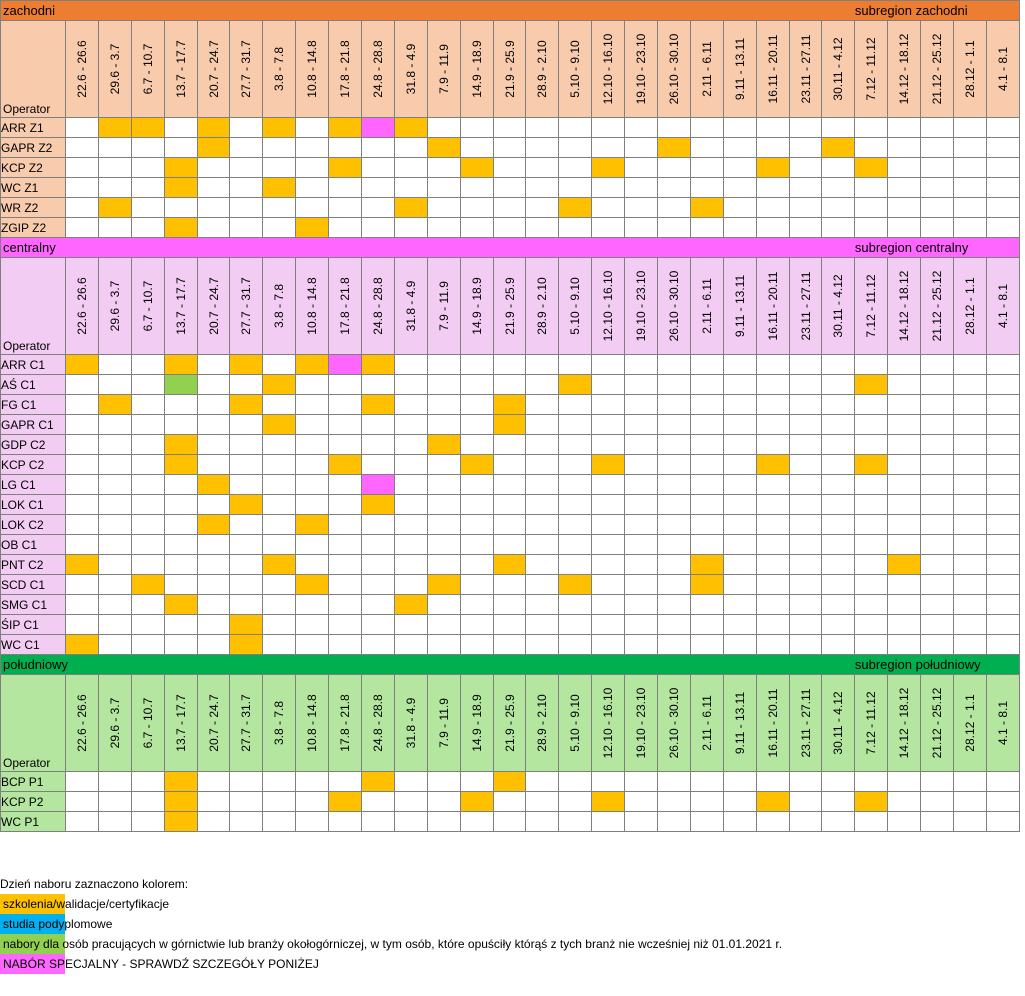 The width and height of the screenshot is (1025, 996). What do you see at coordinates (33, 464) in the screenshot?
I see `operator-name: KCP C2` at bounding box center [33, 464].